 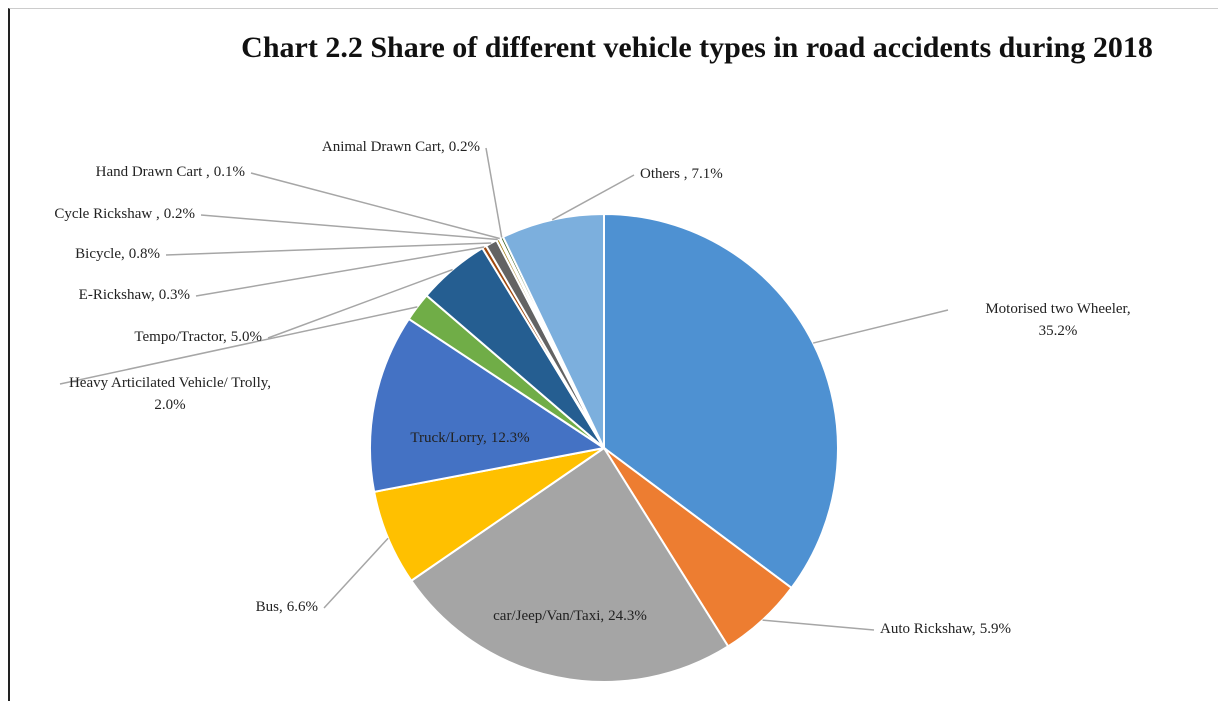 What do you see at coordinates (707, 174) in the screenshot?
I see `label-value: 7.1%` at bounding box center [707, 174].